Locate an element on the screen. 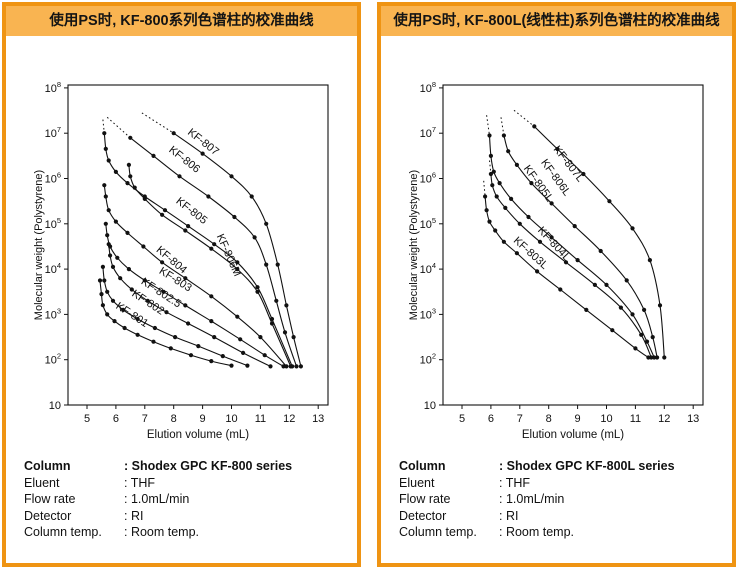 Image resolution: width=743 pixels, height=572 pixels. curve-dashed-KF-803L is located at coordinates (484, 188).